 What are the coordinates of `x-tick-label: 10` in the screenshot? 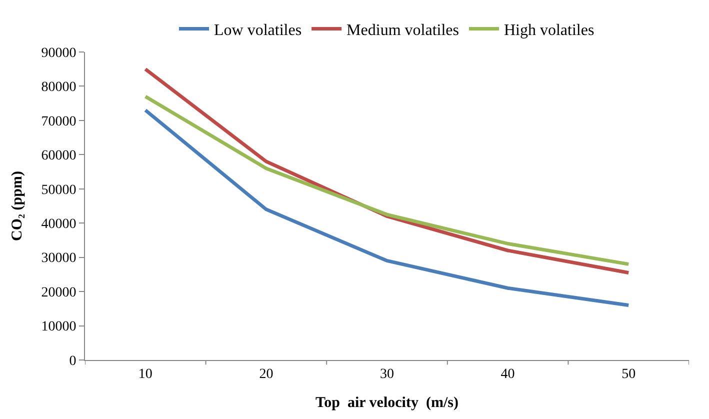 It's located at (145, 374).